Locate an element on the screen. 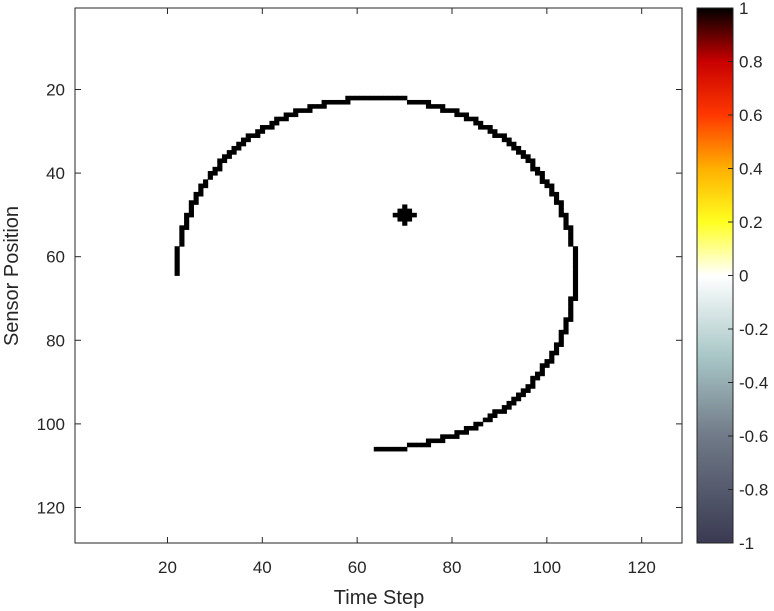 The width and height of the screenshot is (774, 611). y-tick-label: 80 is located at coordinates (55, 340).